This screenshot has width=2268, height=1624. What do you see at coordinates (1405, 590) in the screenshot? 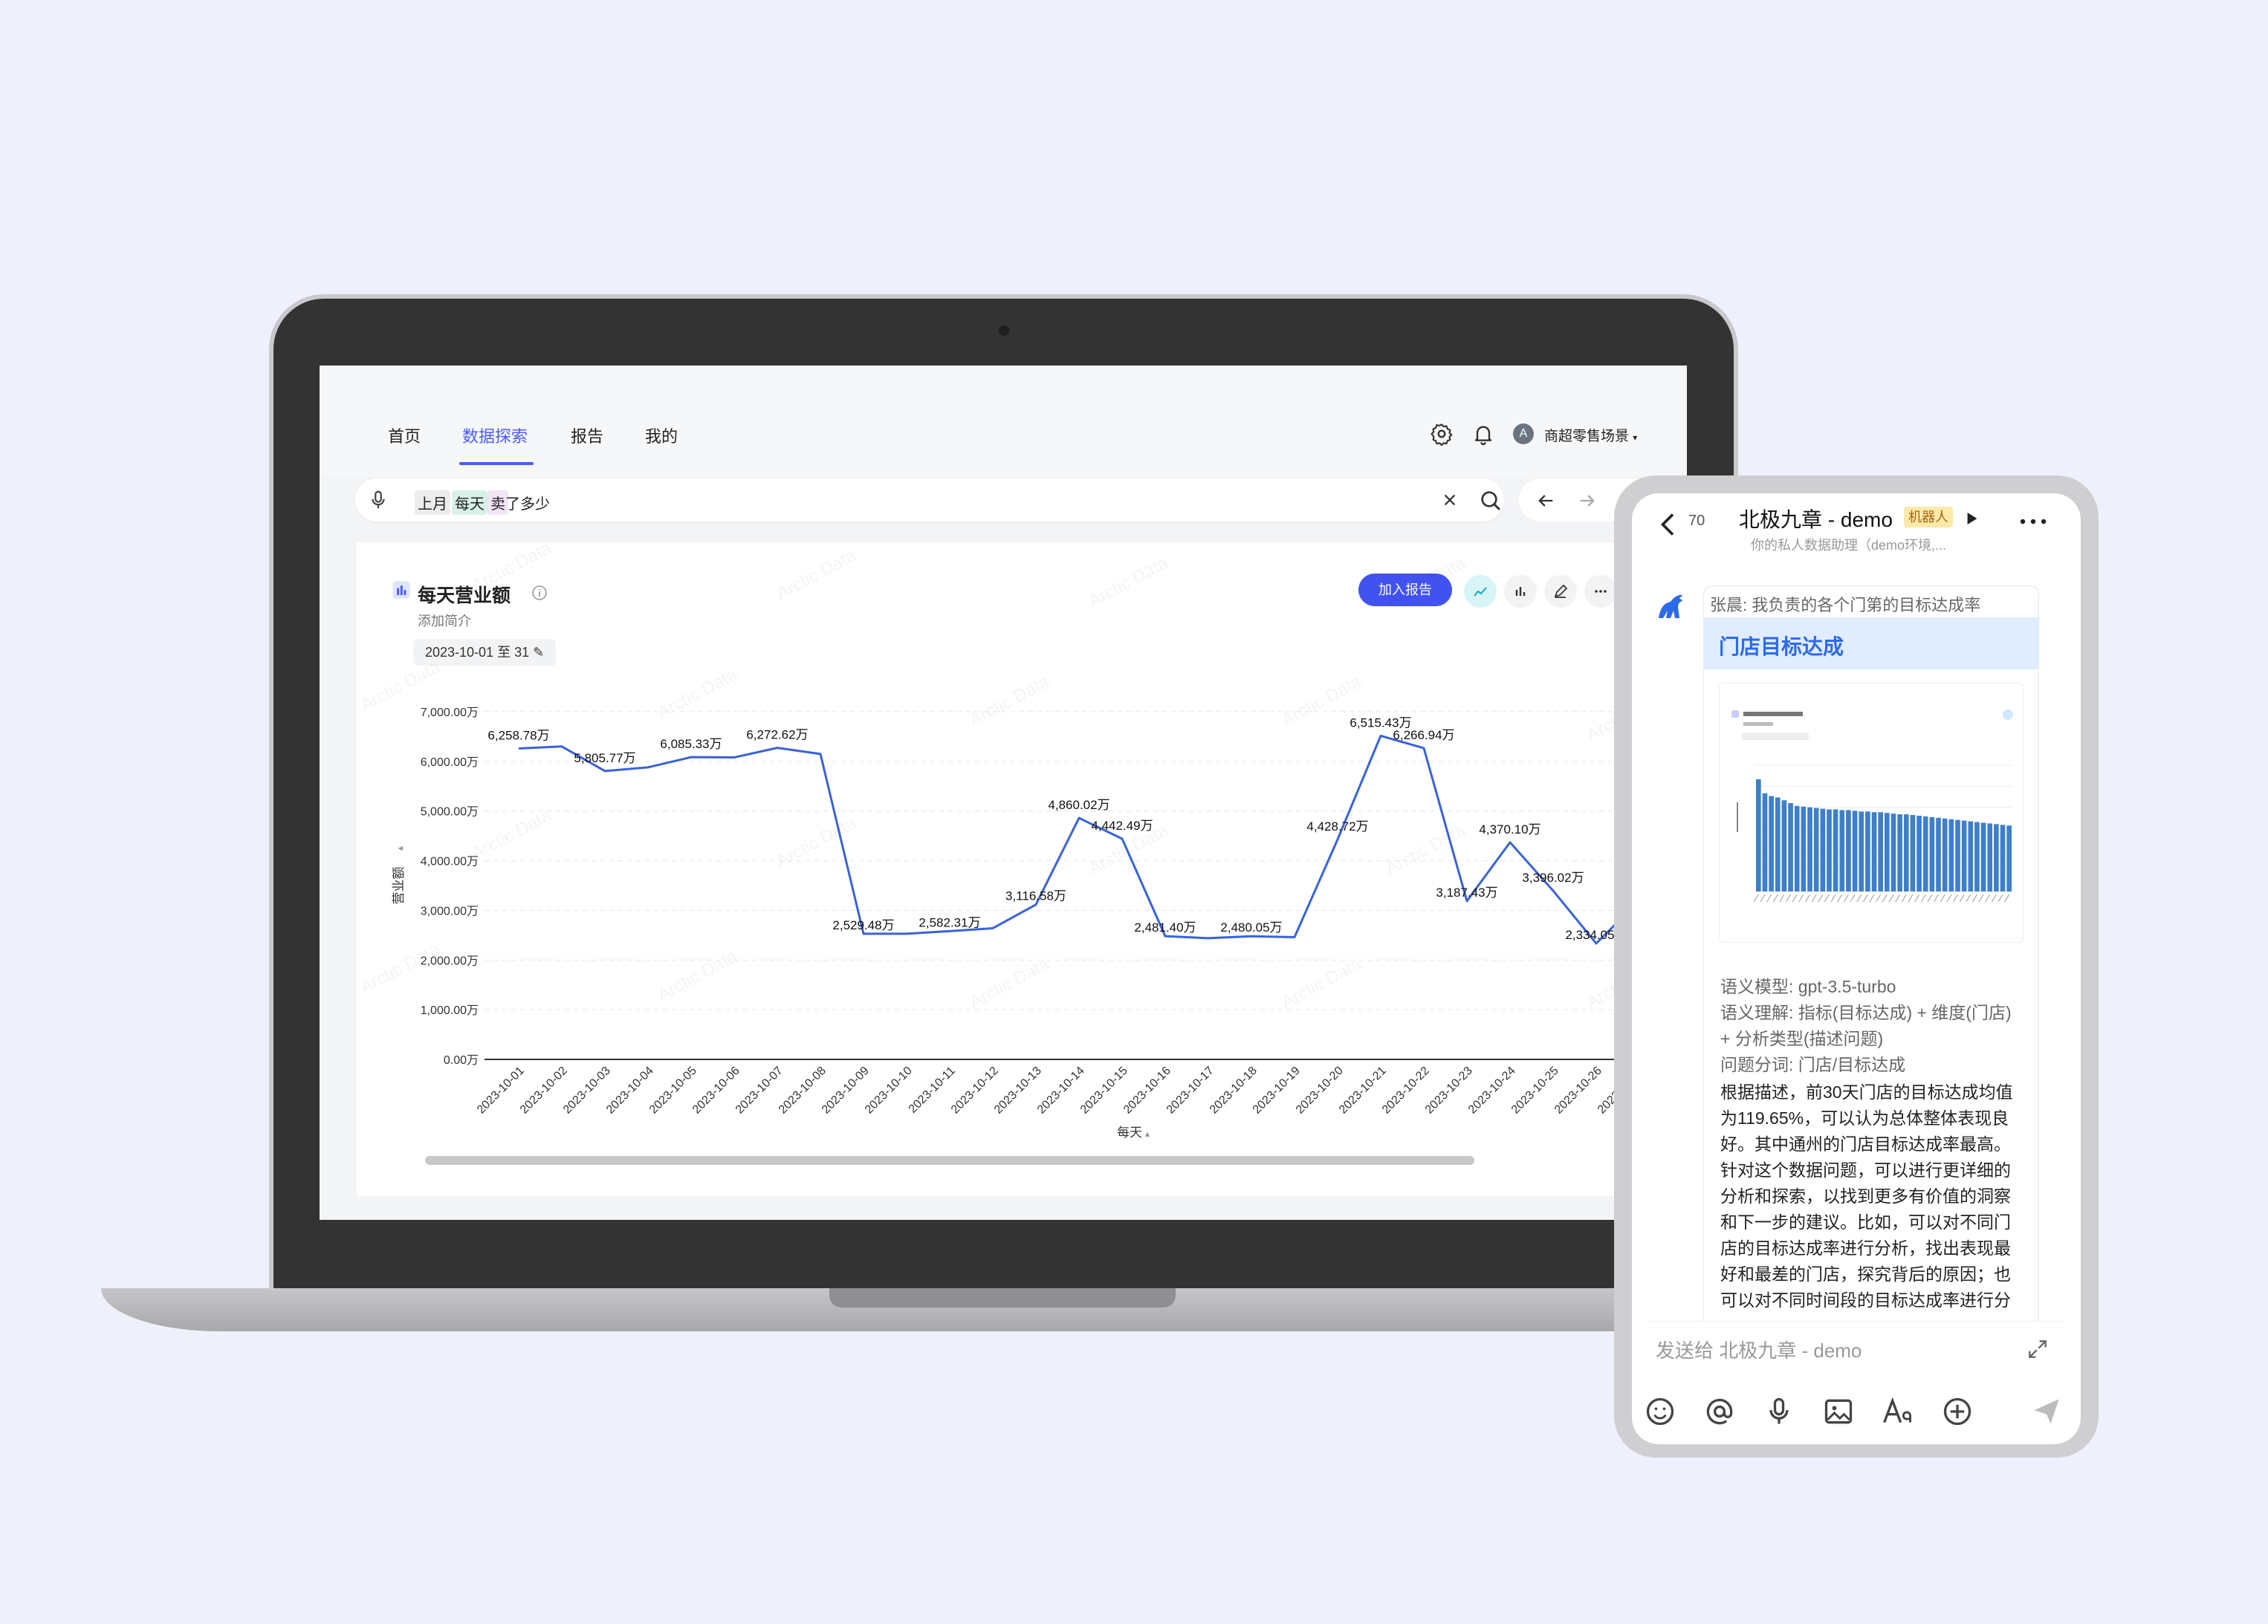
I see `add-to-report-button: 加入报告` at bounding box center [1405, 590].